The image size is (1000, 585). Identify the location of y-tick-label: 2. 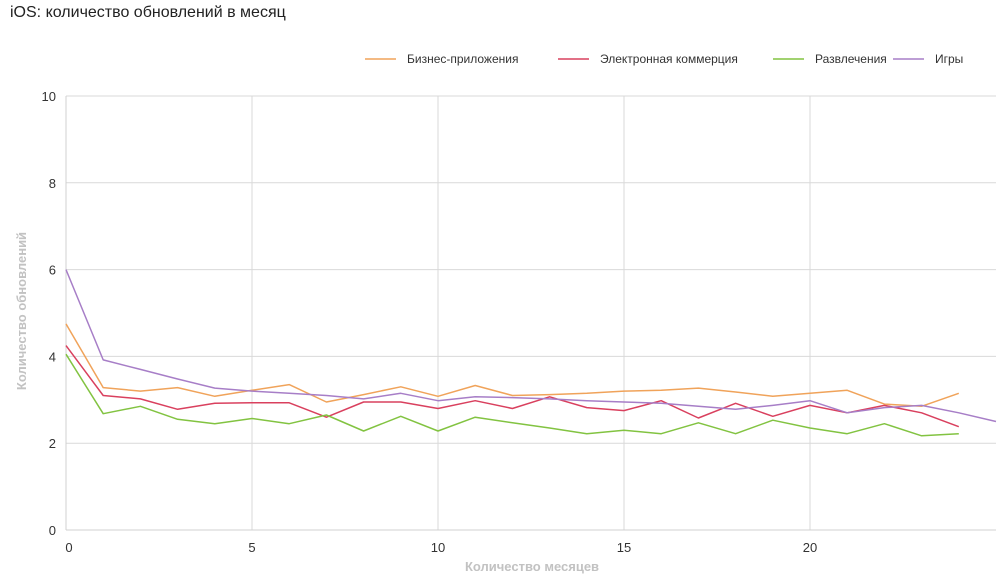
(52, 443).